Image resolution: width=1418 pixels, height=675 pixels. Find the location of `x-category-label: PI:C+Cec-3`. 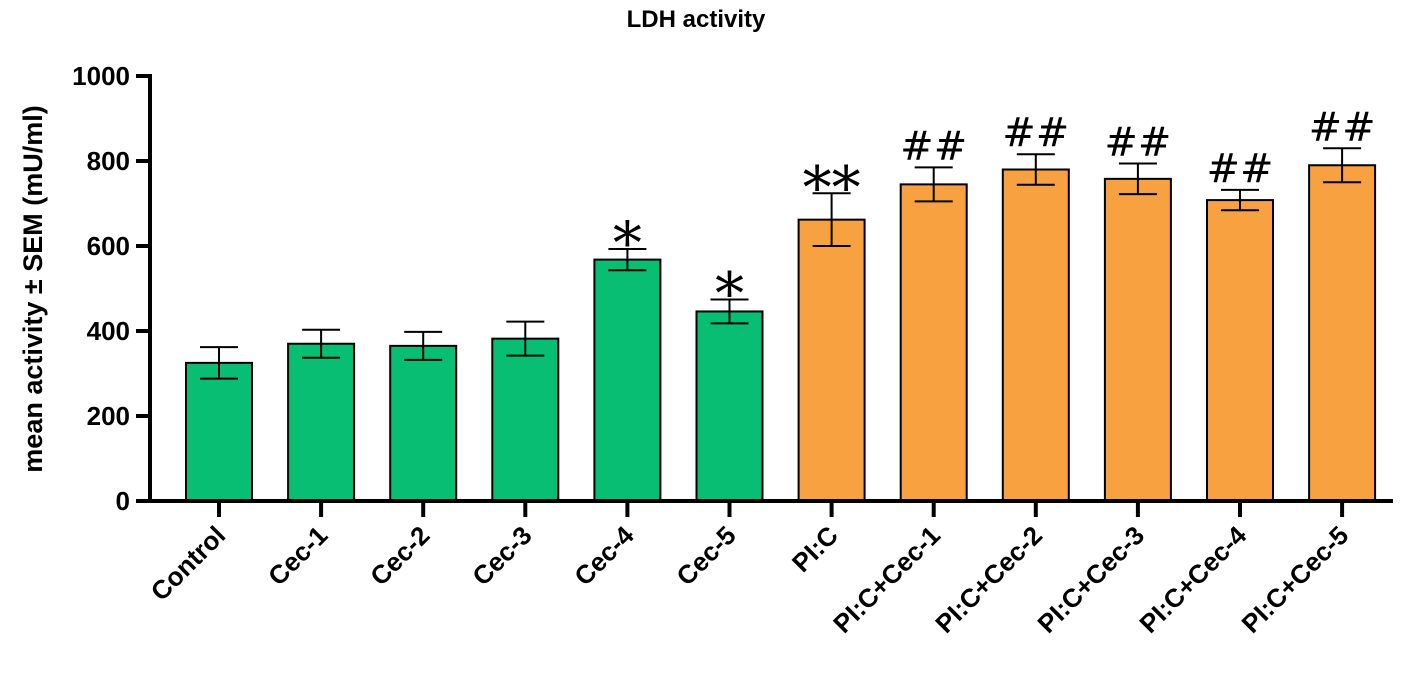

x-category-label: PI:C+Cec-3 is located at coordinates (1090, 579).